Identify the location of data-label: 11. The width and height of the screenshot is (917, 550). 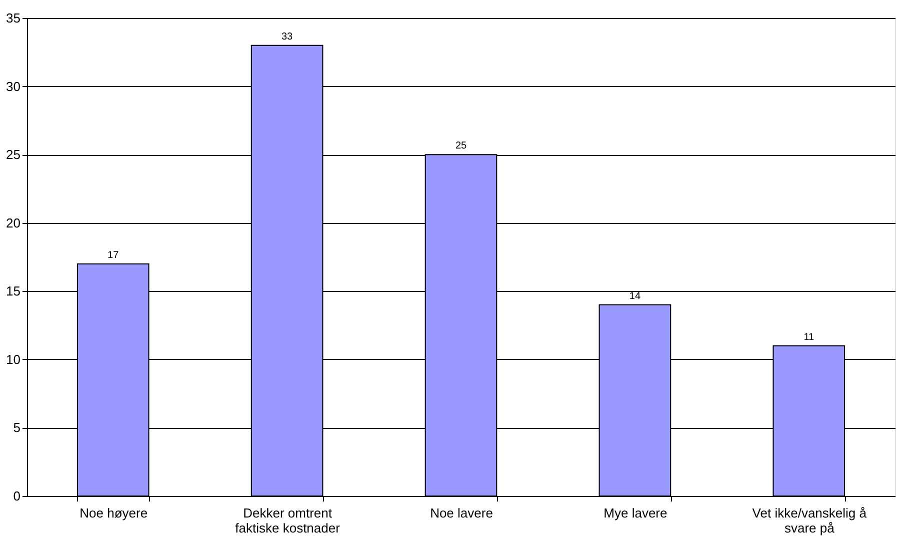
(809, 337).